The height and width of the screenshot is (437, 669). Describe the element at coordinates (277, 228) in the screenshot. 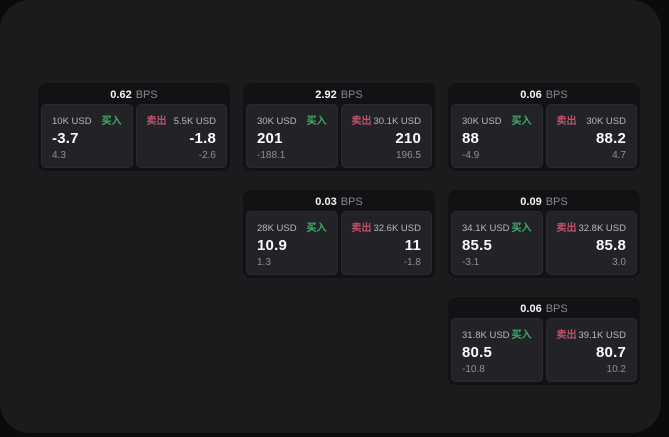

I see `buy-notional: 28K USD` at that location.